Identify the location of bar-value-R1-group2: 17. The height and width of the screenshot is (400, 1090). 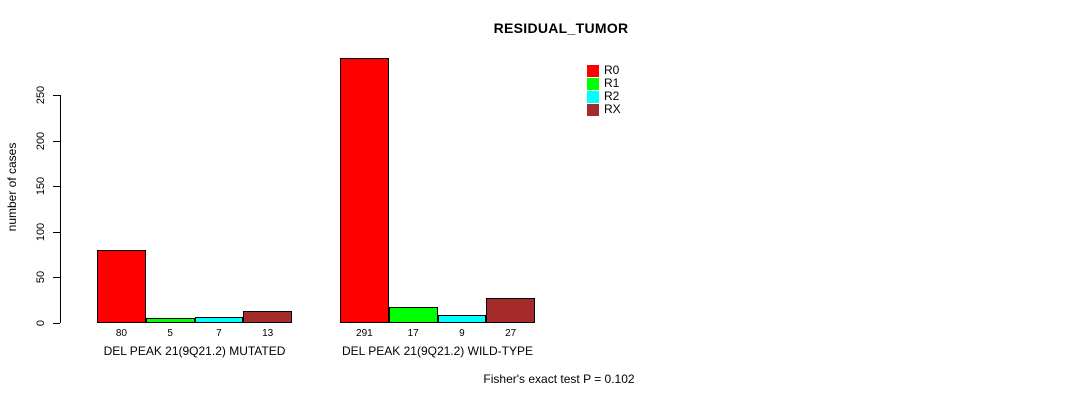
(413, 333).